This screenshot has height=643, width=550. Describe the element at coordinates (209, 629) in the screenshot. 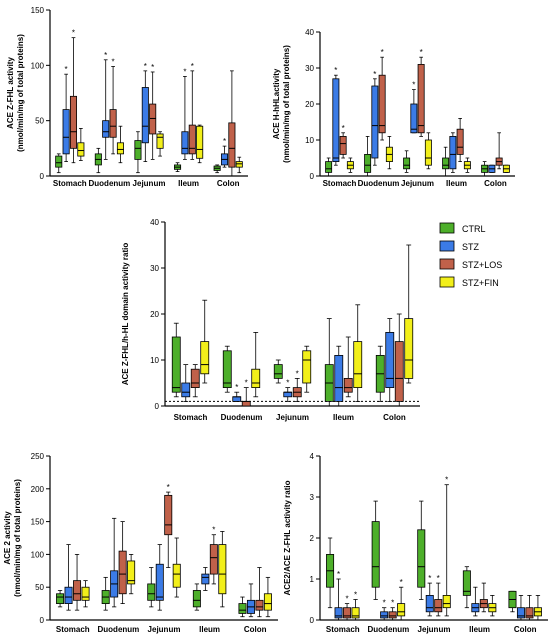

I see `category-label: Ileum` at that location.